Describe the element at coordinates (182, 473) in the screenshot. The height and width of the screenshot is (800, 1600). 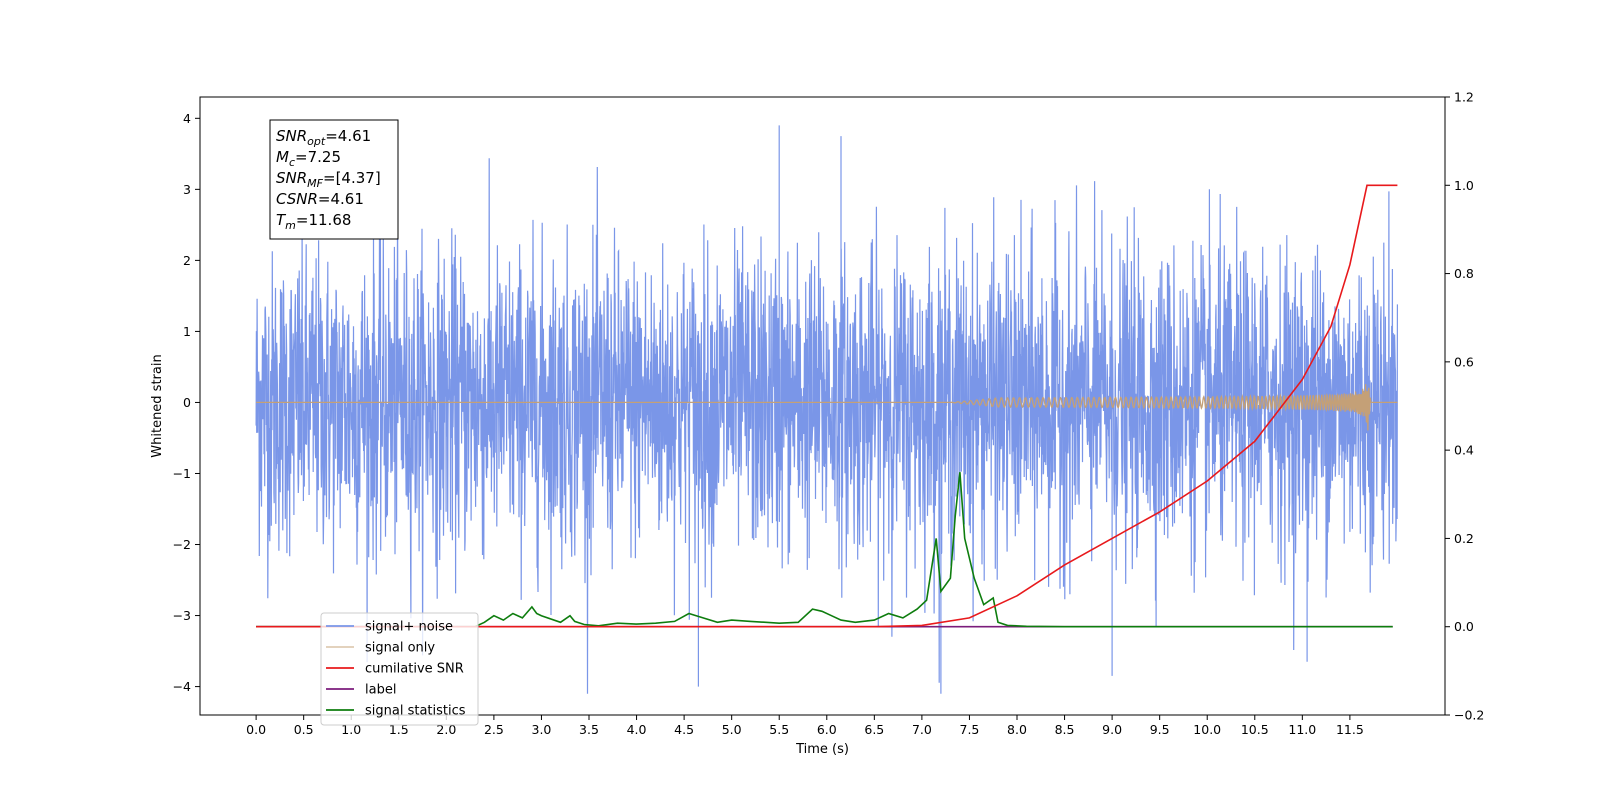
I see `y-tick-label: −1` at that location.